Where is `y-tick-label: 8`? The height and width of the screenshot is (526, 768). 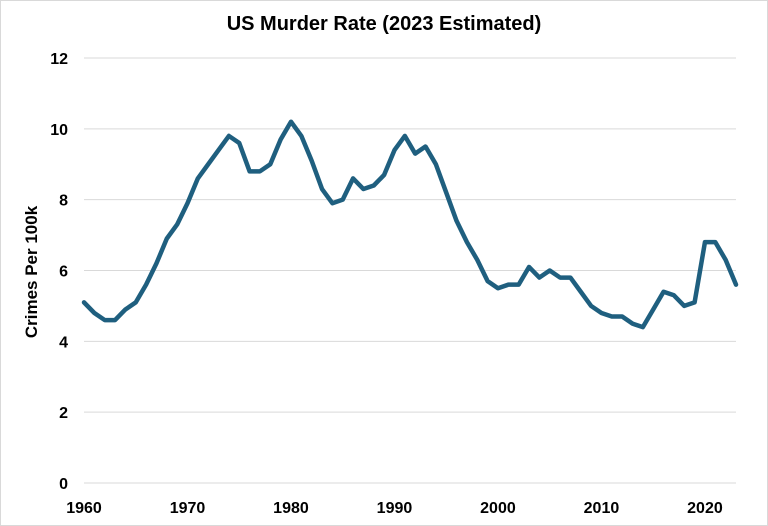 y-tick-label: 8 is located at coordinates (63, 201).